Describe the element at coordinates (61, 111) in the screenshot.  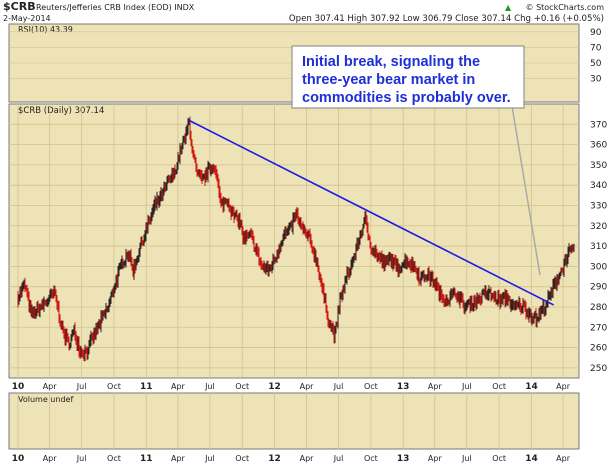
I see `price-legend: $CRB (Daily) 307.14` at that location.